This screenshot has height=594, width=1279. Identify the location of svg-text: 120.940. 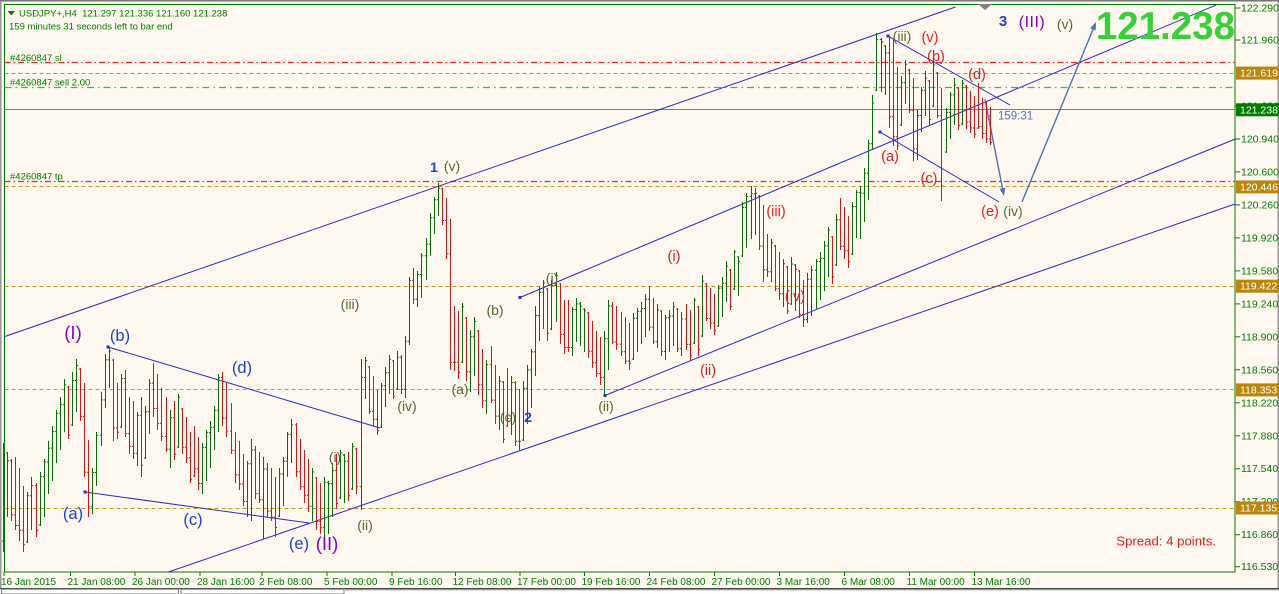
(1260, 140).